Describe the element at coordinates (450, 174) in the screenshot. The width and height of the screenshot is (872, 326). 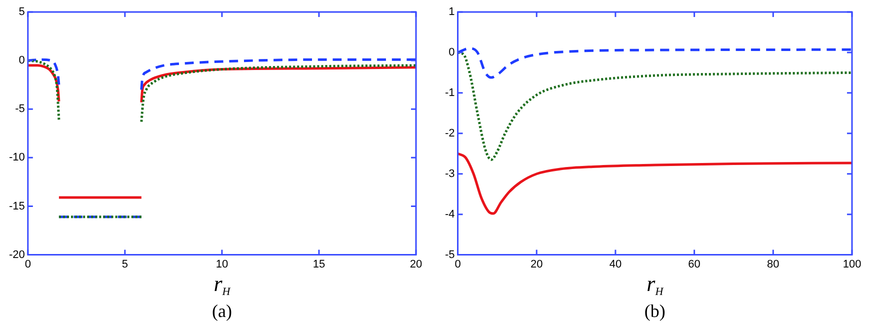
I see `y-tick-label: -3` at that location.